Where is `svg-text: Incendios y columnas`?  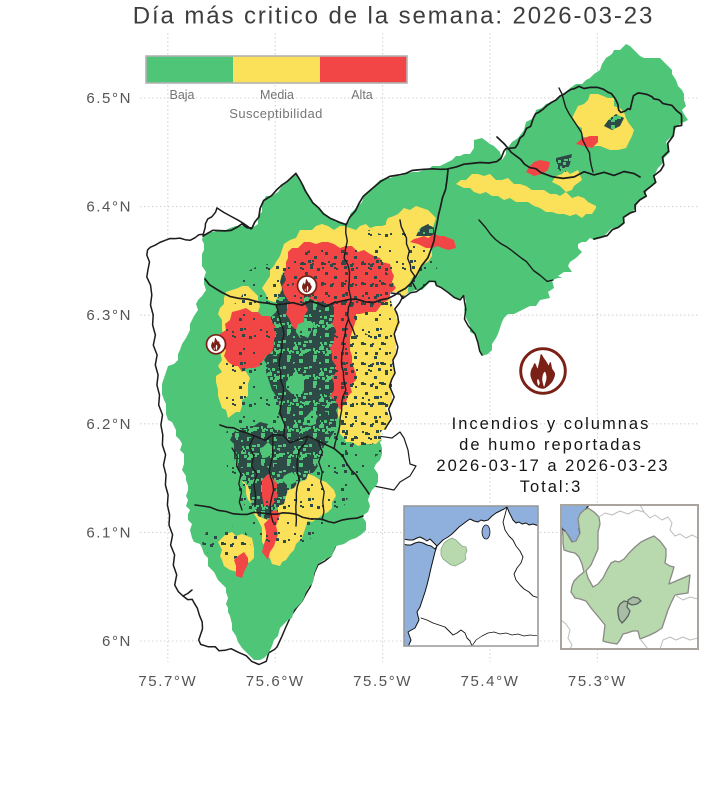 svg-text: Incendios y columnas is located at coordinates (551, 424).